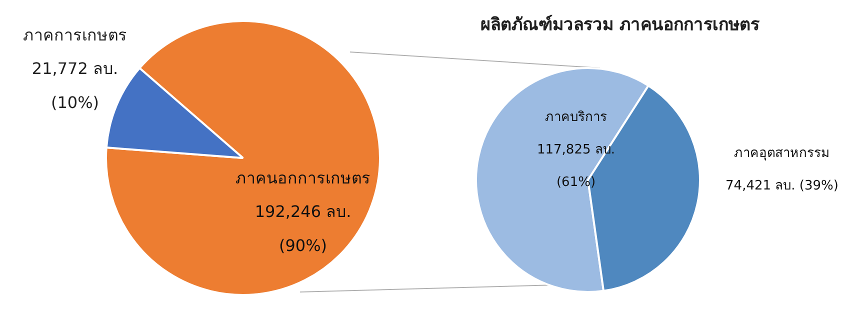 The height and width of the screenshot is (328, 856). I want to click on slice-label: ภาคบริการ, so click(576, 117).